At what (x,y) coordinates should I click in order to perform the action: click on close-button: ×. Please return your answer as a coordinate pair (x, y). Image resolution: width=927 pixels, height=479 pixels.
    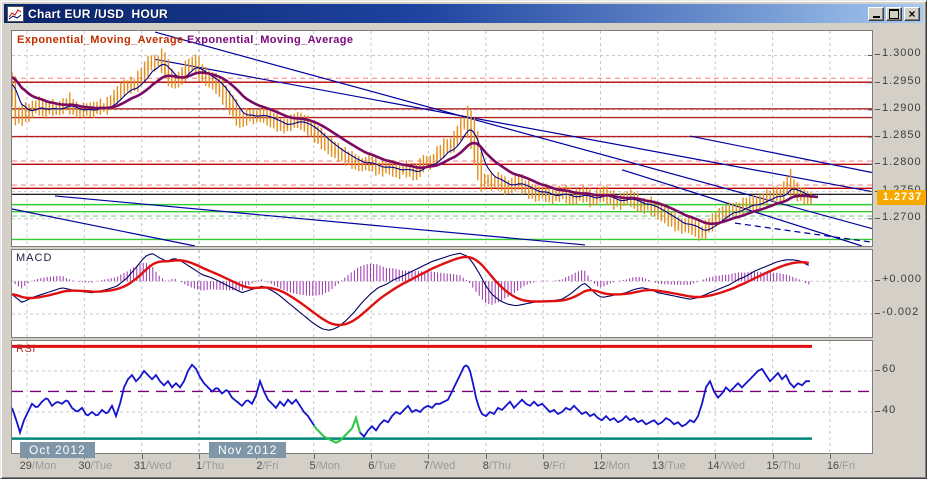
    Looking at the image, I should click on (912, 13).